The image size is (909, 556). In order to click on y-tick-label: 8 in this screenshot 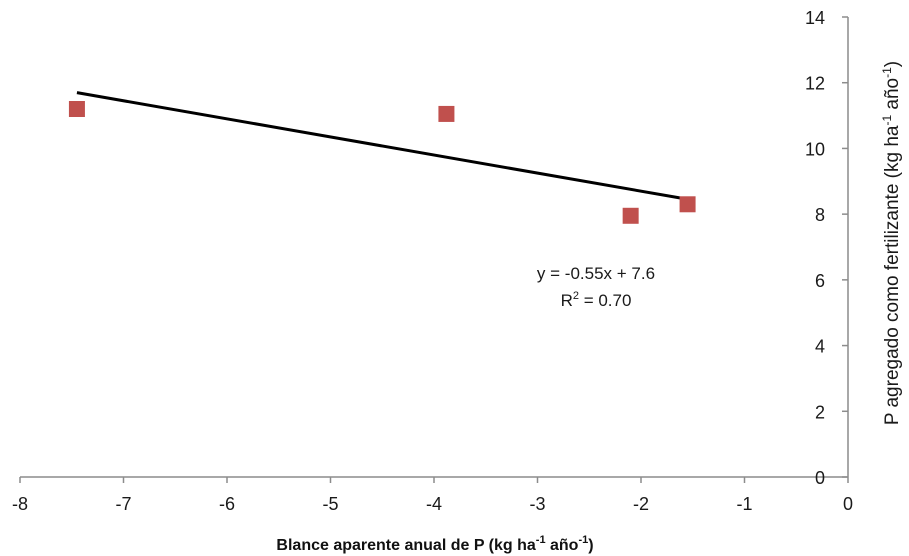, I will do `click(820, 215)`.